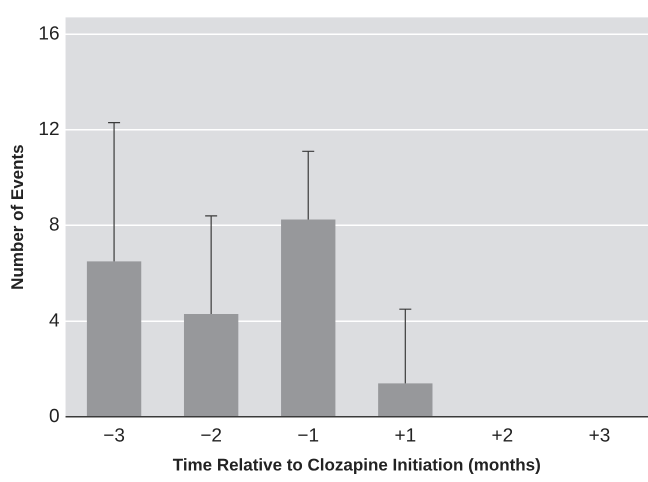 This screenshot has width=648, height=482. Describe the element at coordinates (54, 225) in the screenshot. I see `y-tick-label: 8` at that location.